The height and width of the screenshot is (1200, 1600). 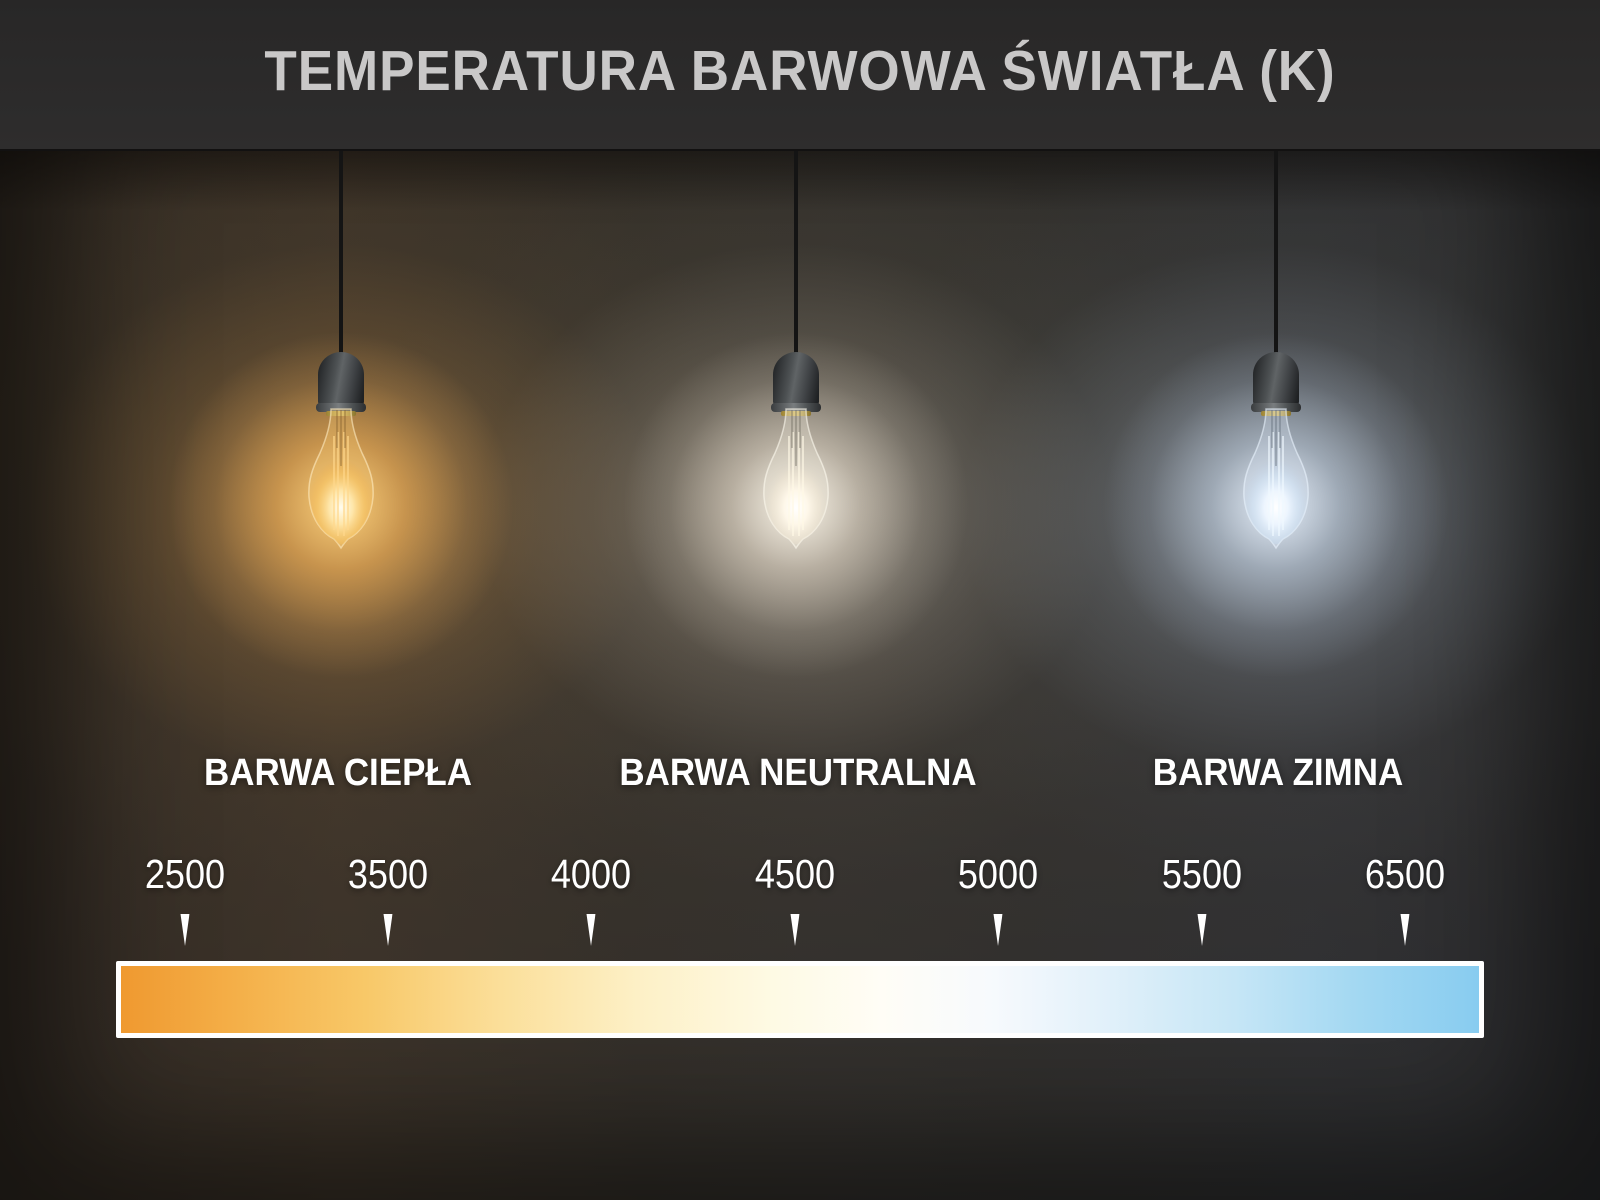 I want to click on scale-tick-3500: 3500, so click(x=387, y=899).